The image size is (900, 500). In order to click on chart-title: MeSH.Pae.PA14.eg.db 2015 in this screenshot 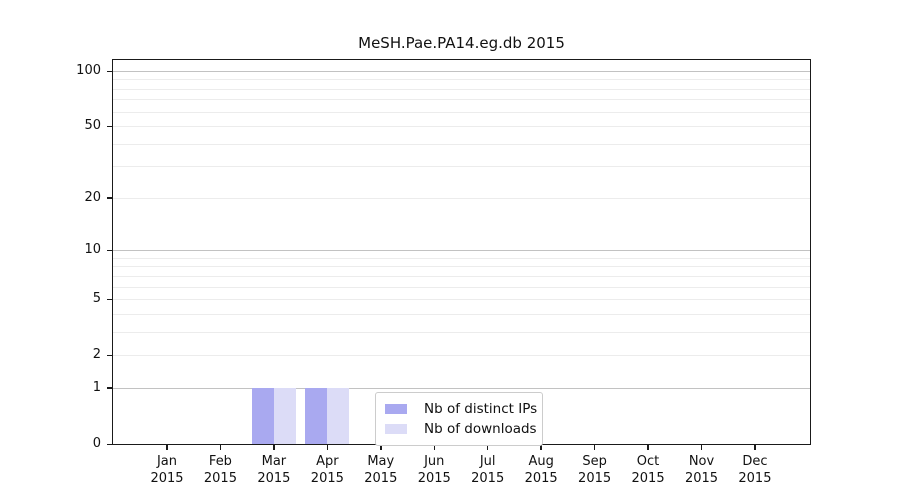, I will do `click(461, 43)`.